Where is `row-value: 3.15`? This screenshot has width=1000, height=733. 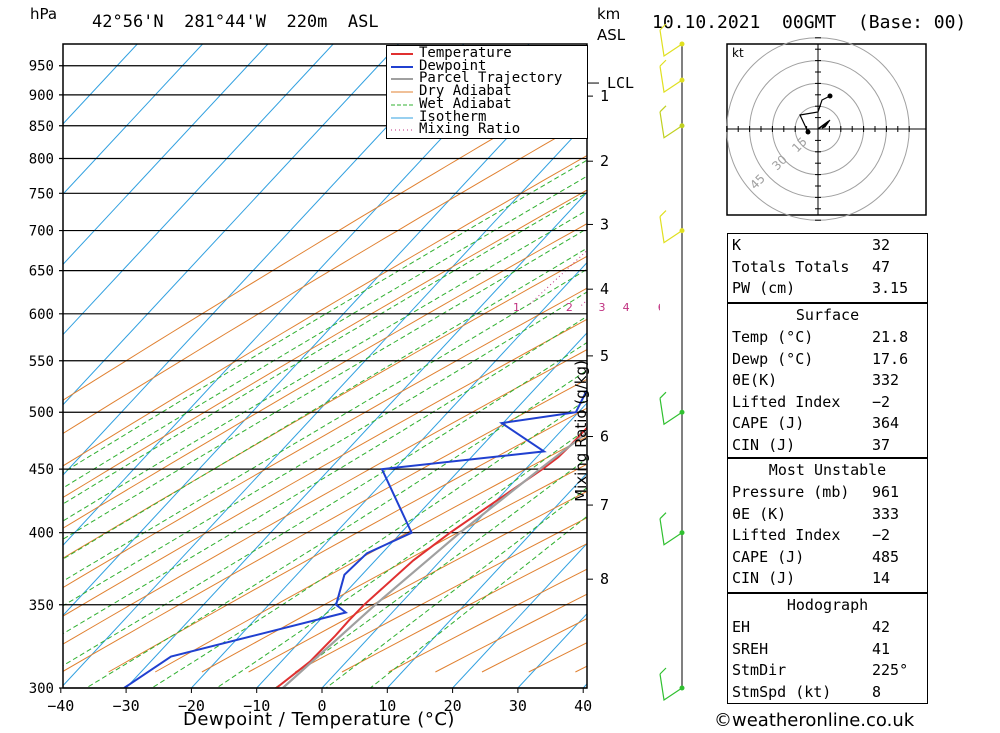 row-value: 3.15 is located at coordinates (890, 288).